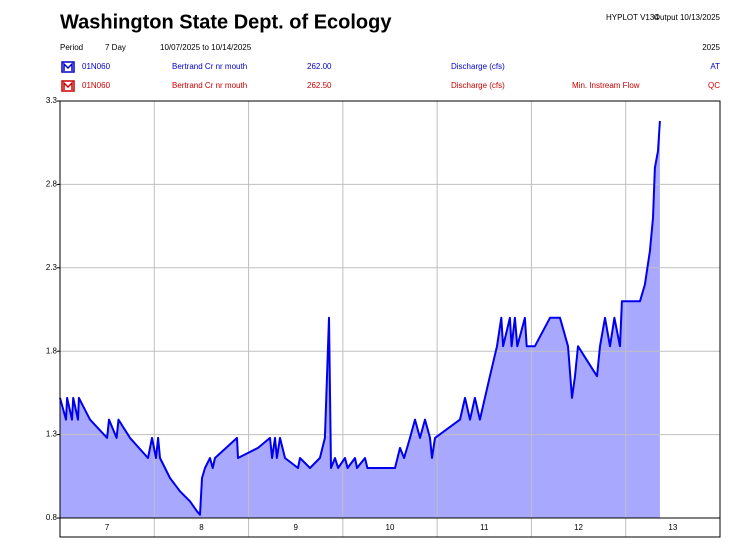 This screenshot has width=740, height=555. I want to click on legend-flag: AT, so click(715, 66).